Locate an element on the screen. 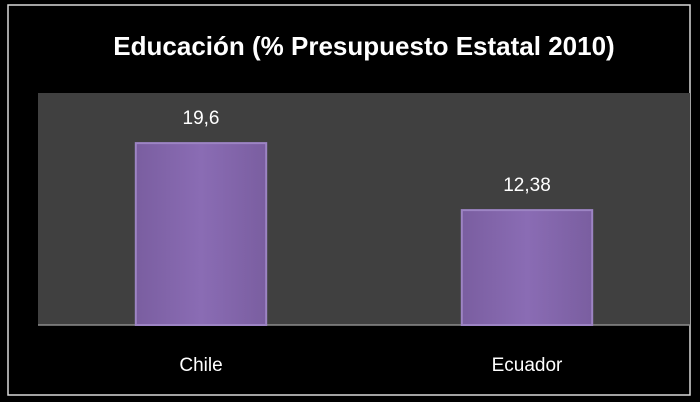  chart-title: Educación (% Presupuesto Estatal 2010) is located at coordinates (363, 46).